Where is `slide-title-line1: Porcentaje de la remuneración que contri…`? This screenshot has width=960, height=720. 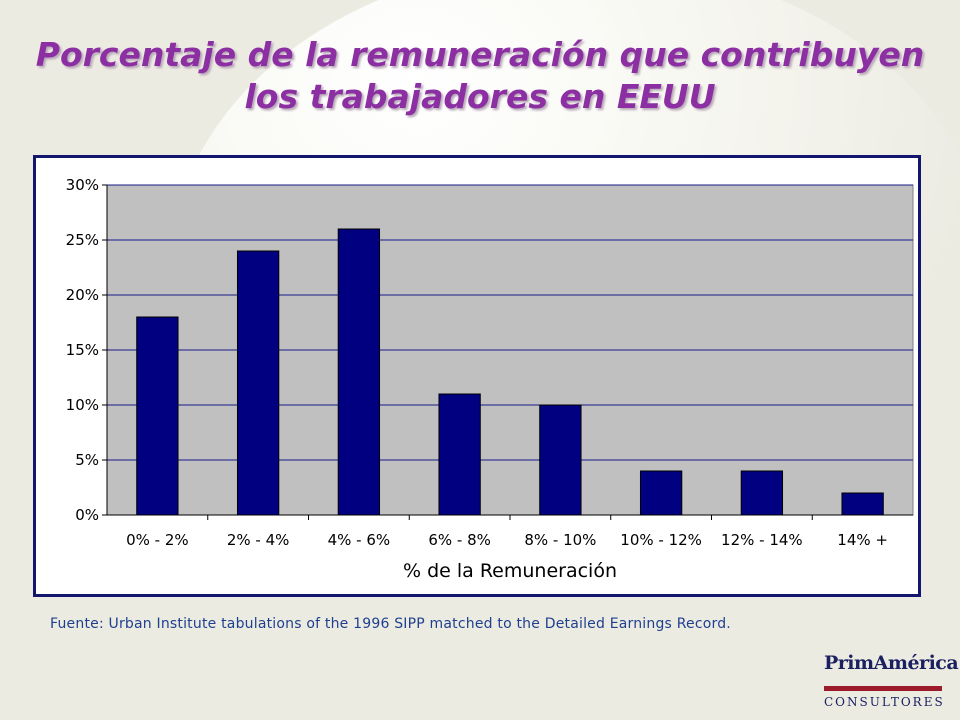
slide-title-line1: Porcentaje de la remuneración que contri… is located at coordinates (480, 54).